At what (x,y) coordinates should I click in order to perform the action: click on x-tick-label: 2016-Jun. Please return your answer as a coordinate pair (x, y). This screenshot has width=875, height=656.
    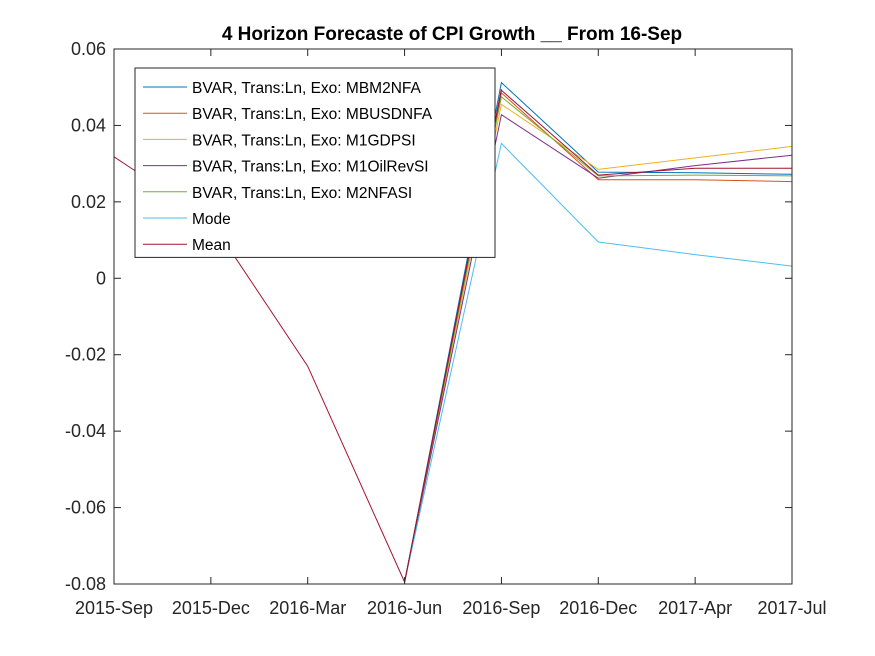
    Looking at the image, I should click on (404, 608).